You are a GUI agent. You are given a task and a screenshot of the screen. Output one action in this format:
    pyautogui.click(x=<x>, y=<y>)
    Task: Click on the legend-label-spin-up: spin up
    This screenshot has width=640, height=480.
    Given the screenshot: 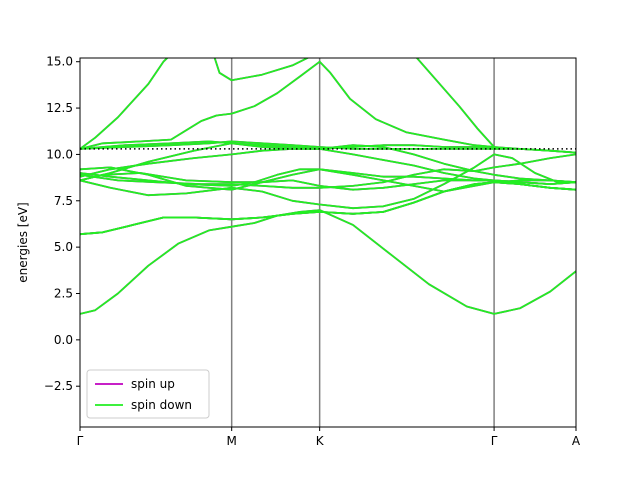 What is the action you would take?
    pyautogui.click(x=153, y=384)
    